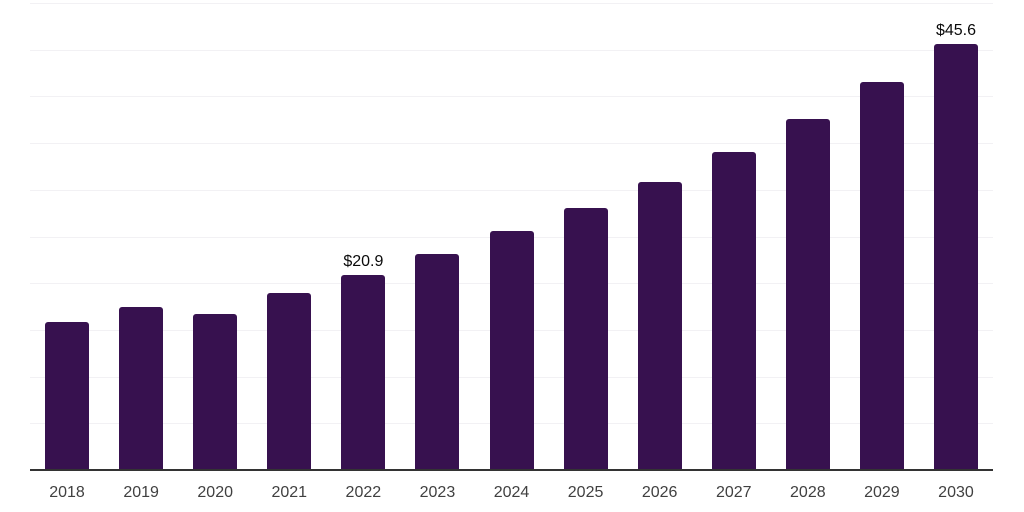 This screenshot has height=512, width=1024. I want to click on x-axis-line, so click(511, 470).